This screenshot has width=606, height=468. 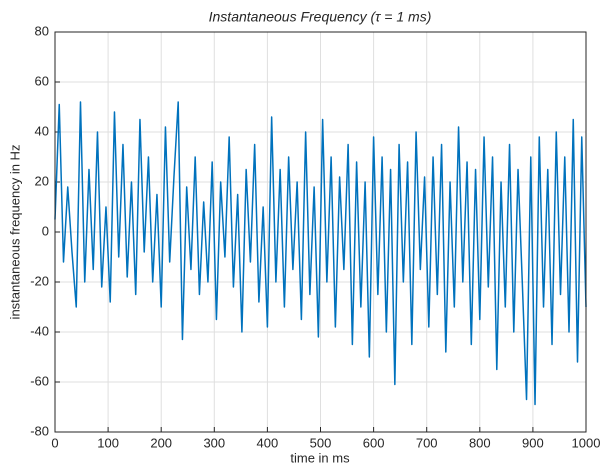 What do you see at coordinates (533, 442) in the screenshot?
I see `x-tick-label: 900` at bounding box center [533, 442].